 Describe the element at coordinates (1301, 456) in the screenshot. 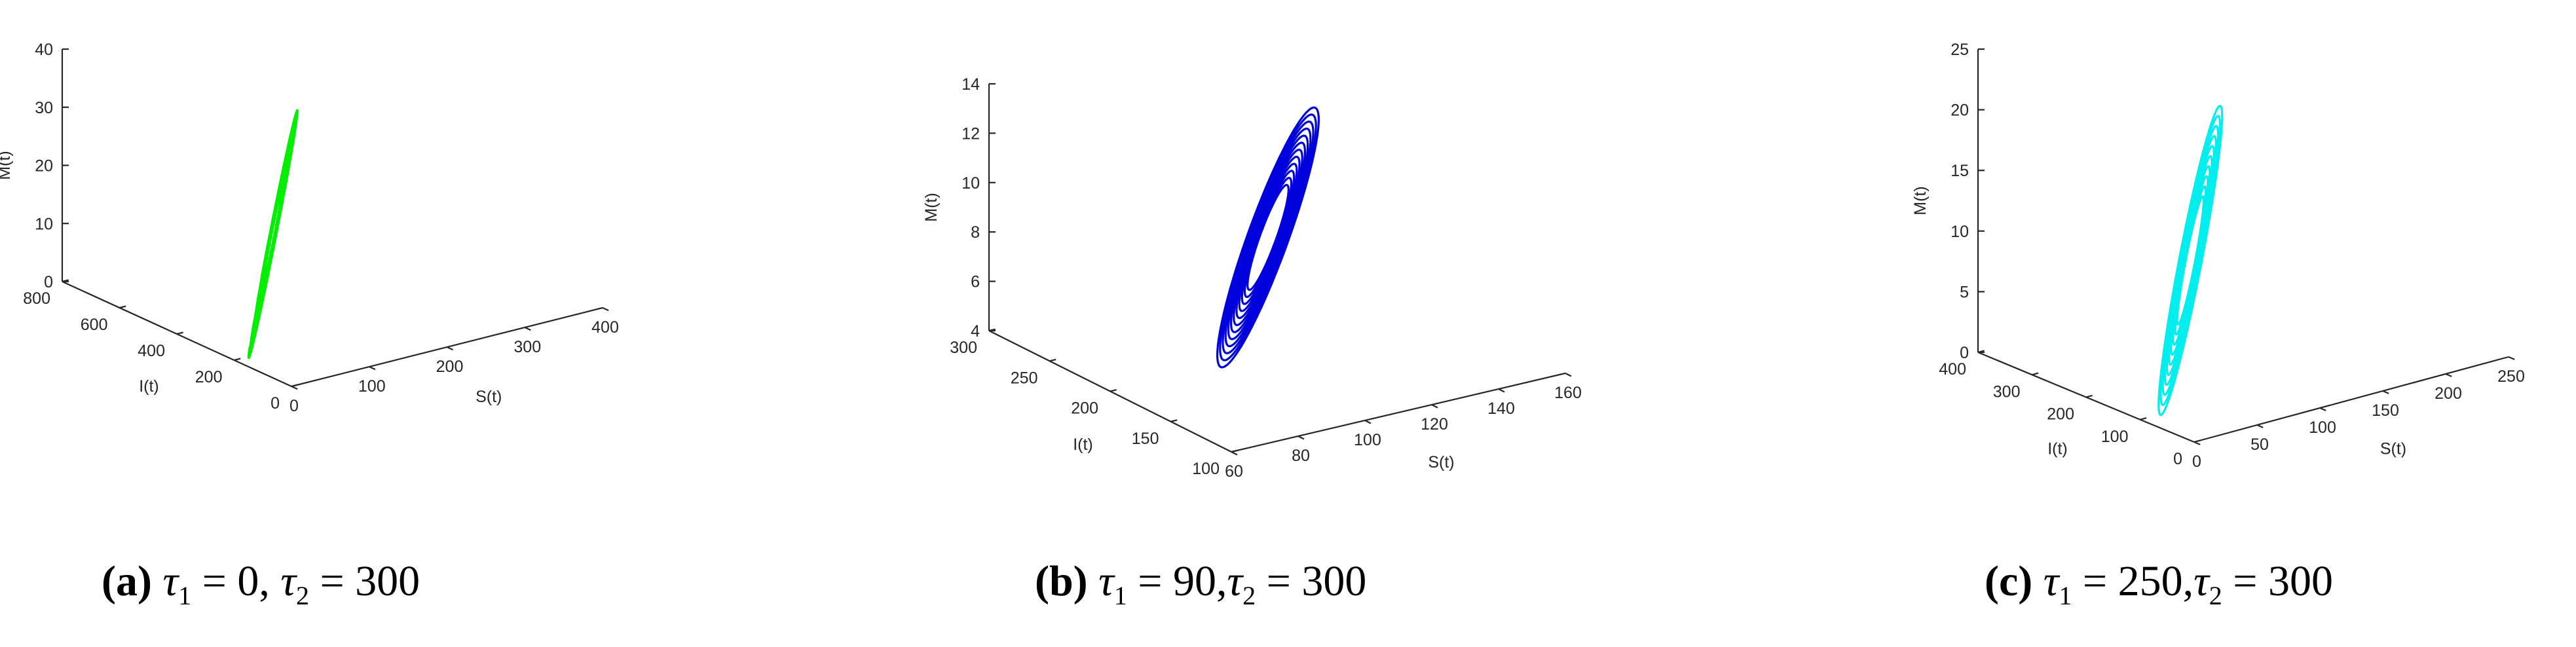

I see `x-tick-label: 80` at that location.